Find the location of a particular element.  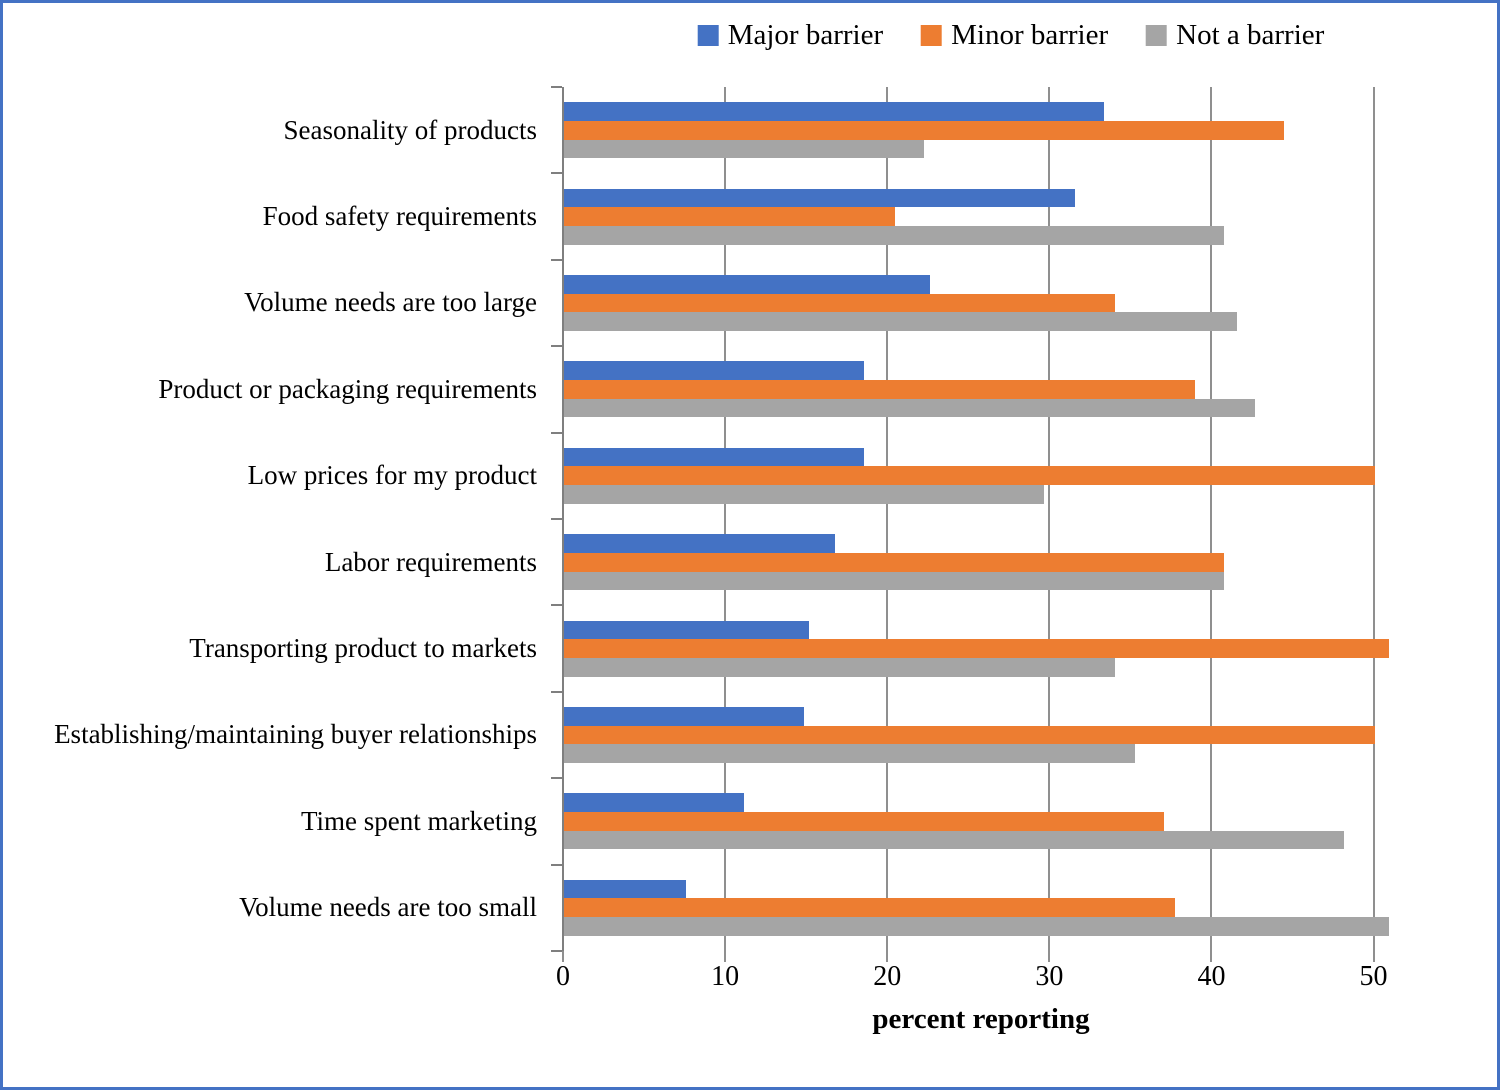

x-axis-tick-label: 20 is located at coordinates (887, 976).